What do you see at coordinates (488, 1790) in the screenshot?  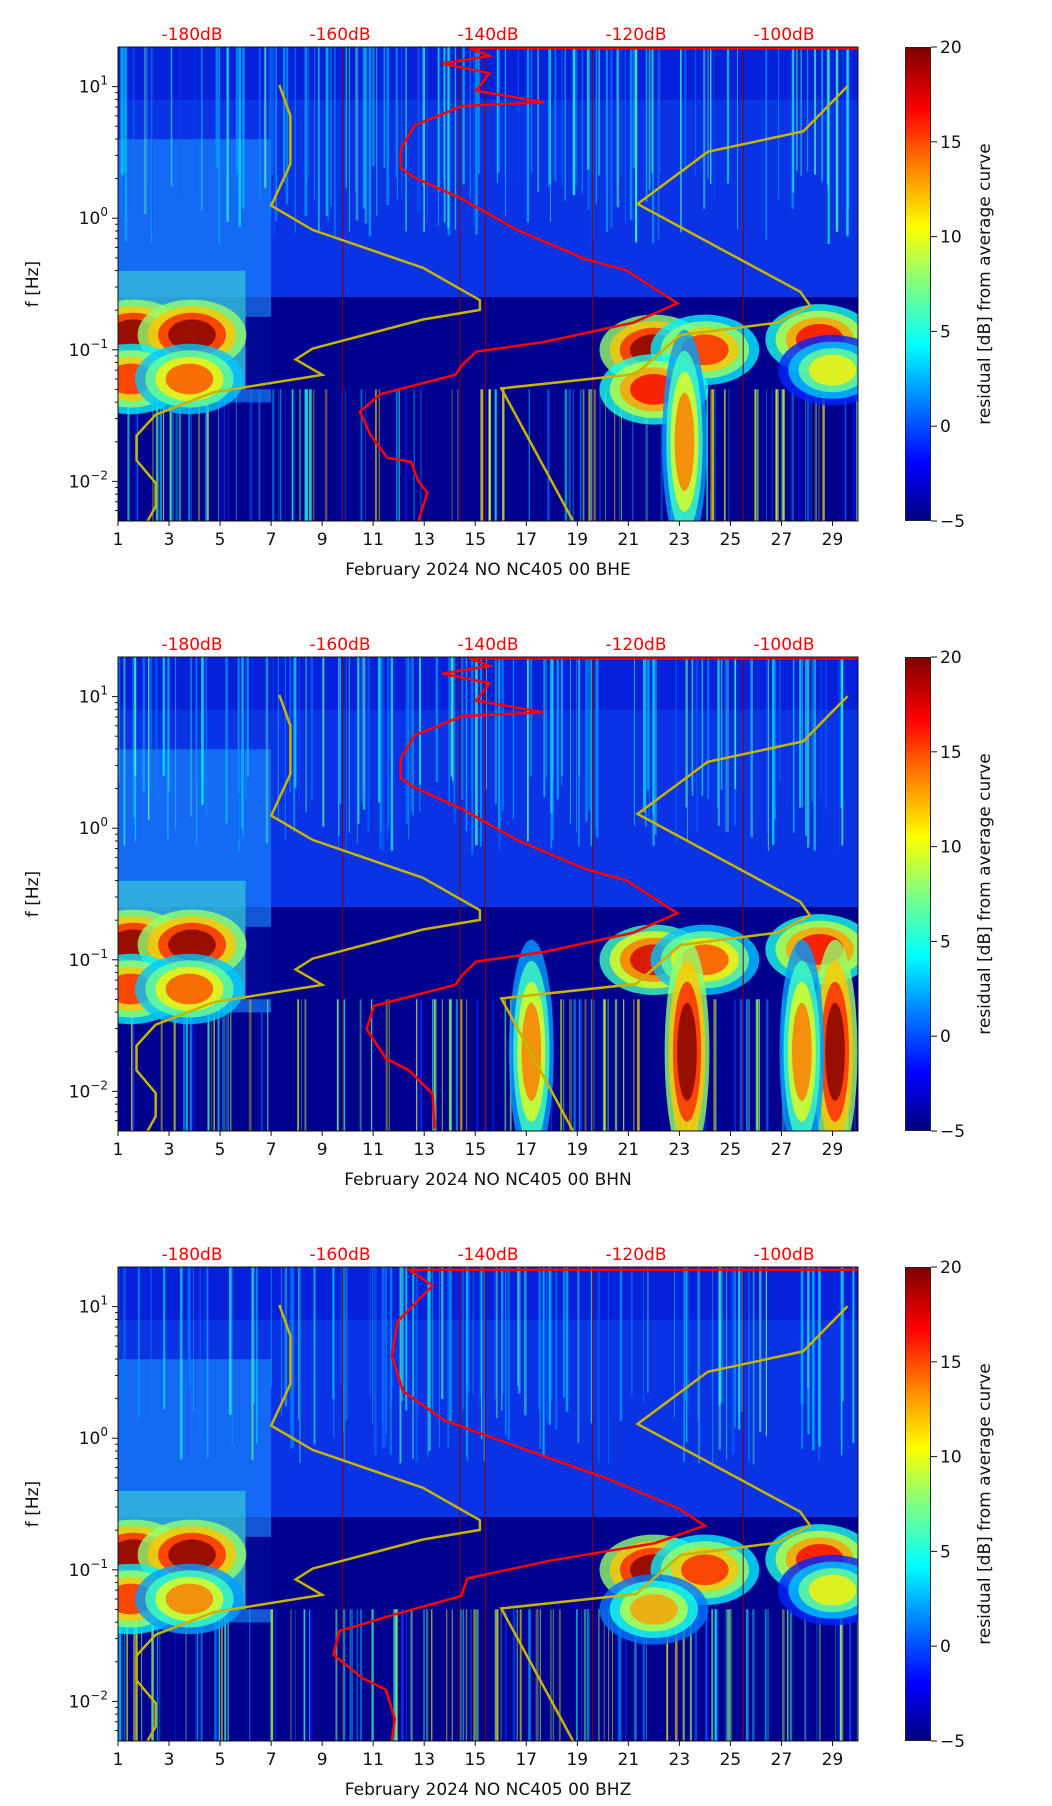 I see `x-axis-label: February 2024 NO NC405 00 BHZ` at bounding box center [488, 1790].